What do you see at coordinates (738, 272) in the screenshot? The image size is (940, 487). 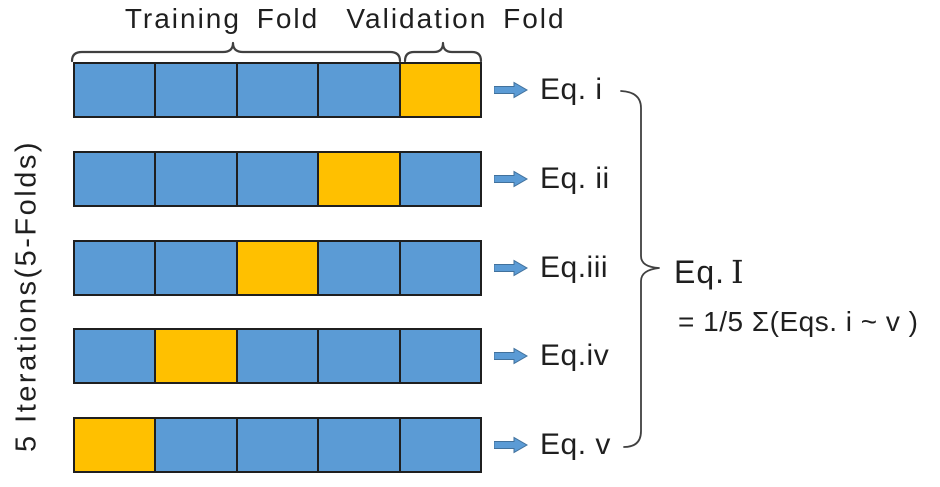 I see `summary-equation-numeral: I` at bounding box center [738, 272].